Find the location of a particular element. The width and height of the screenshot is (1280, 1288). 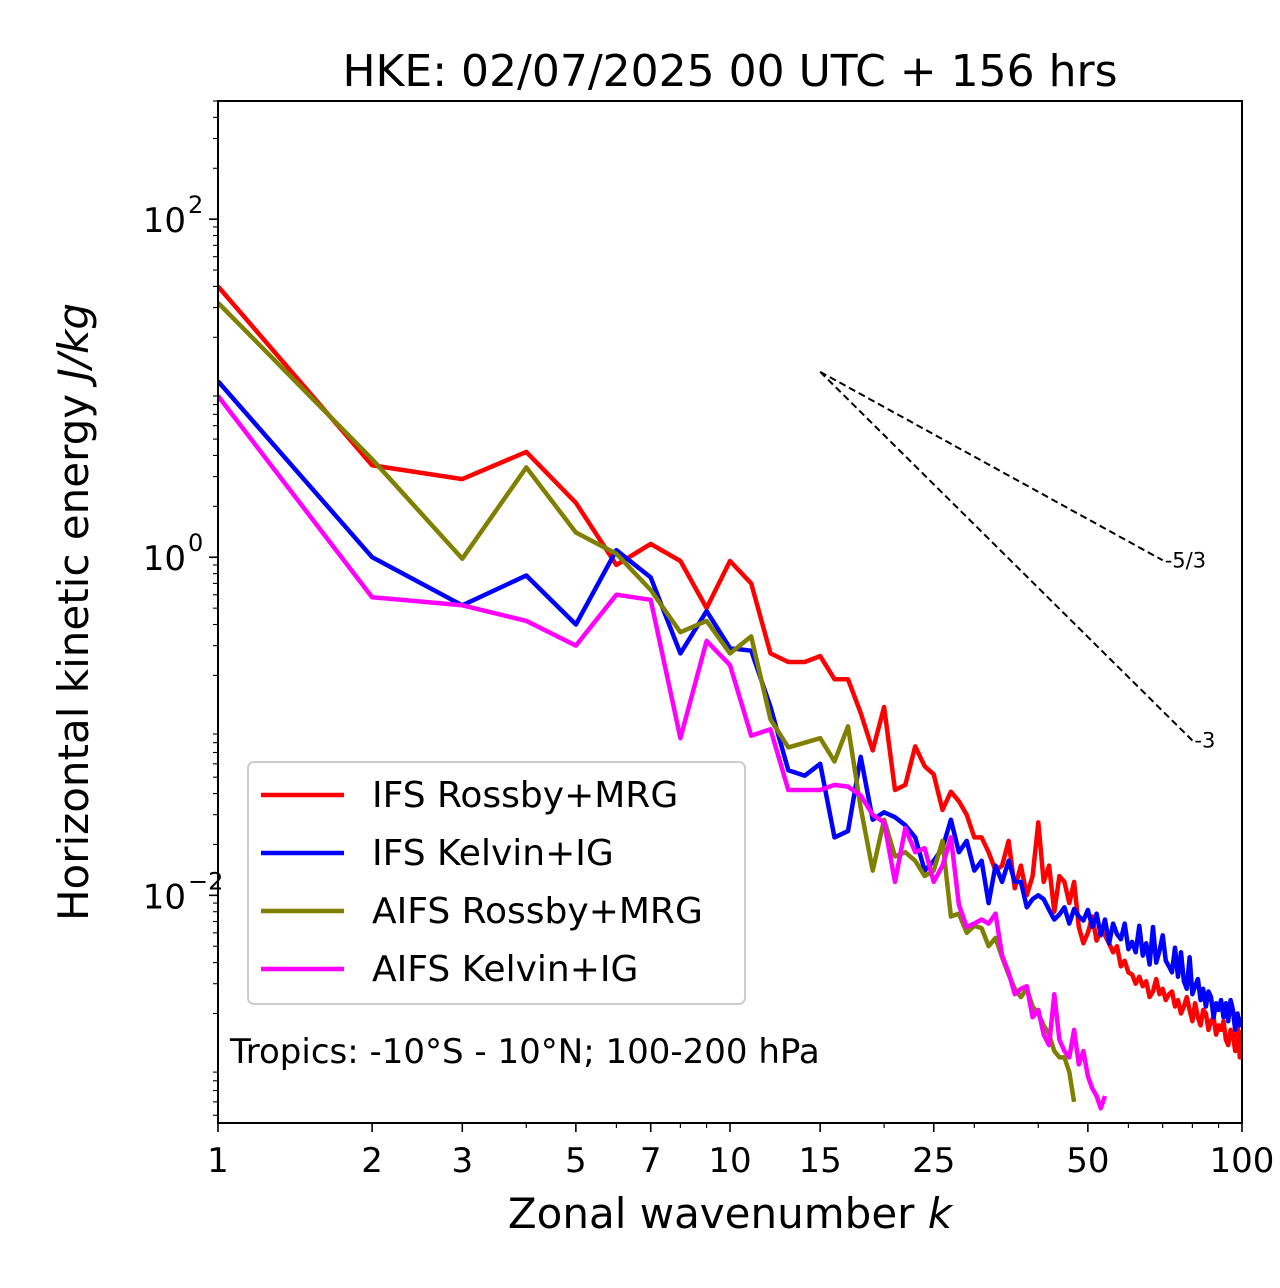

reference-slope-label: -5/3 is located at coordinates (1185, 560).